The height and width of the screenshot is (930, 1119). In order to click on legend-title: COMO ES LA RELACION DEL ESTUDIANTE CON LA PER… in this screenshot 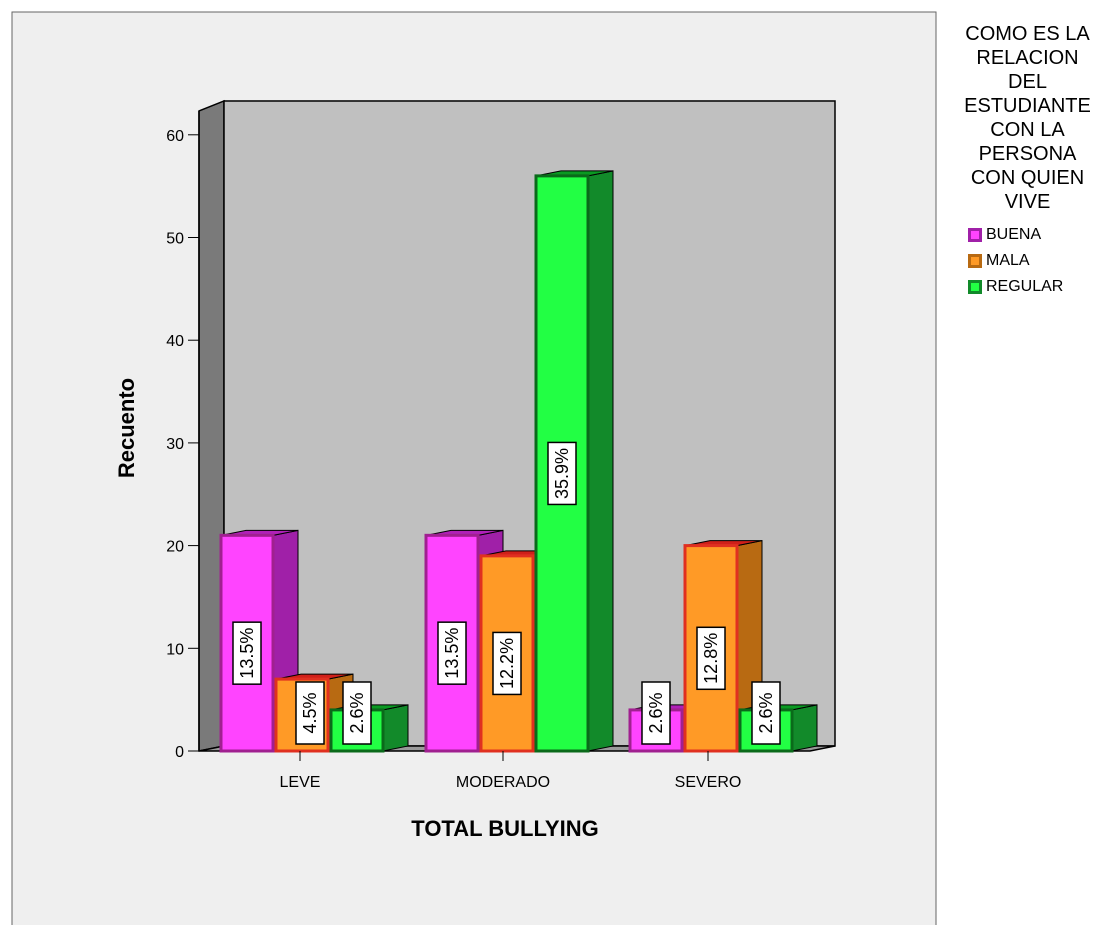, I will do `click(1027, 118)`.